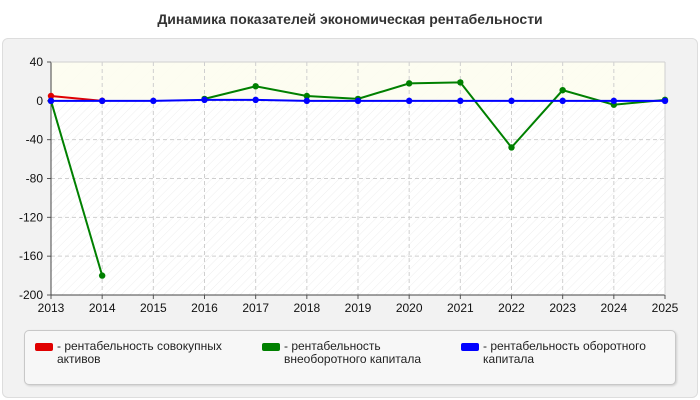 This screenshot has width=700, height=400. I want to click on y-tick-labels: 40 0 -40 -80 -120 -160 -200, so click(31, 178).